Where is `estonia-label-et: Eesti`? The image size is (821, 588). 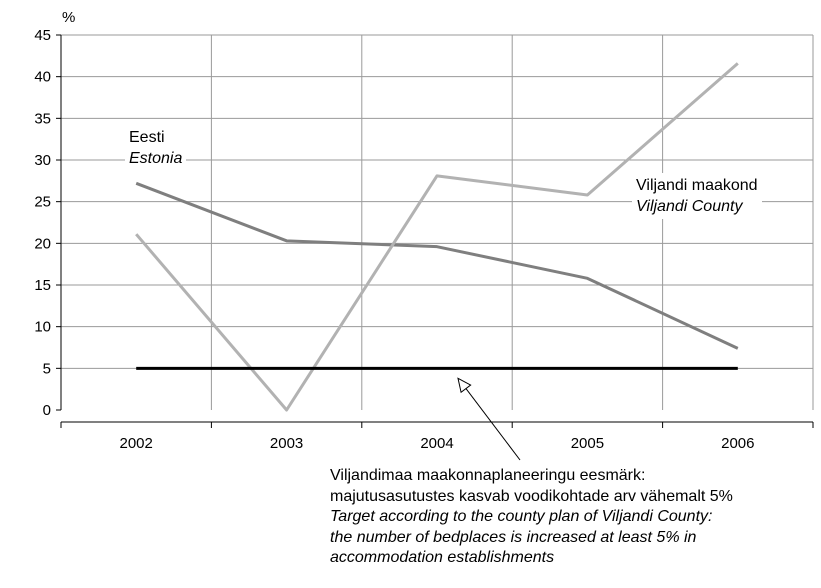
estonia-label-et: Eesti is located at coordinates (147, 137).